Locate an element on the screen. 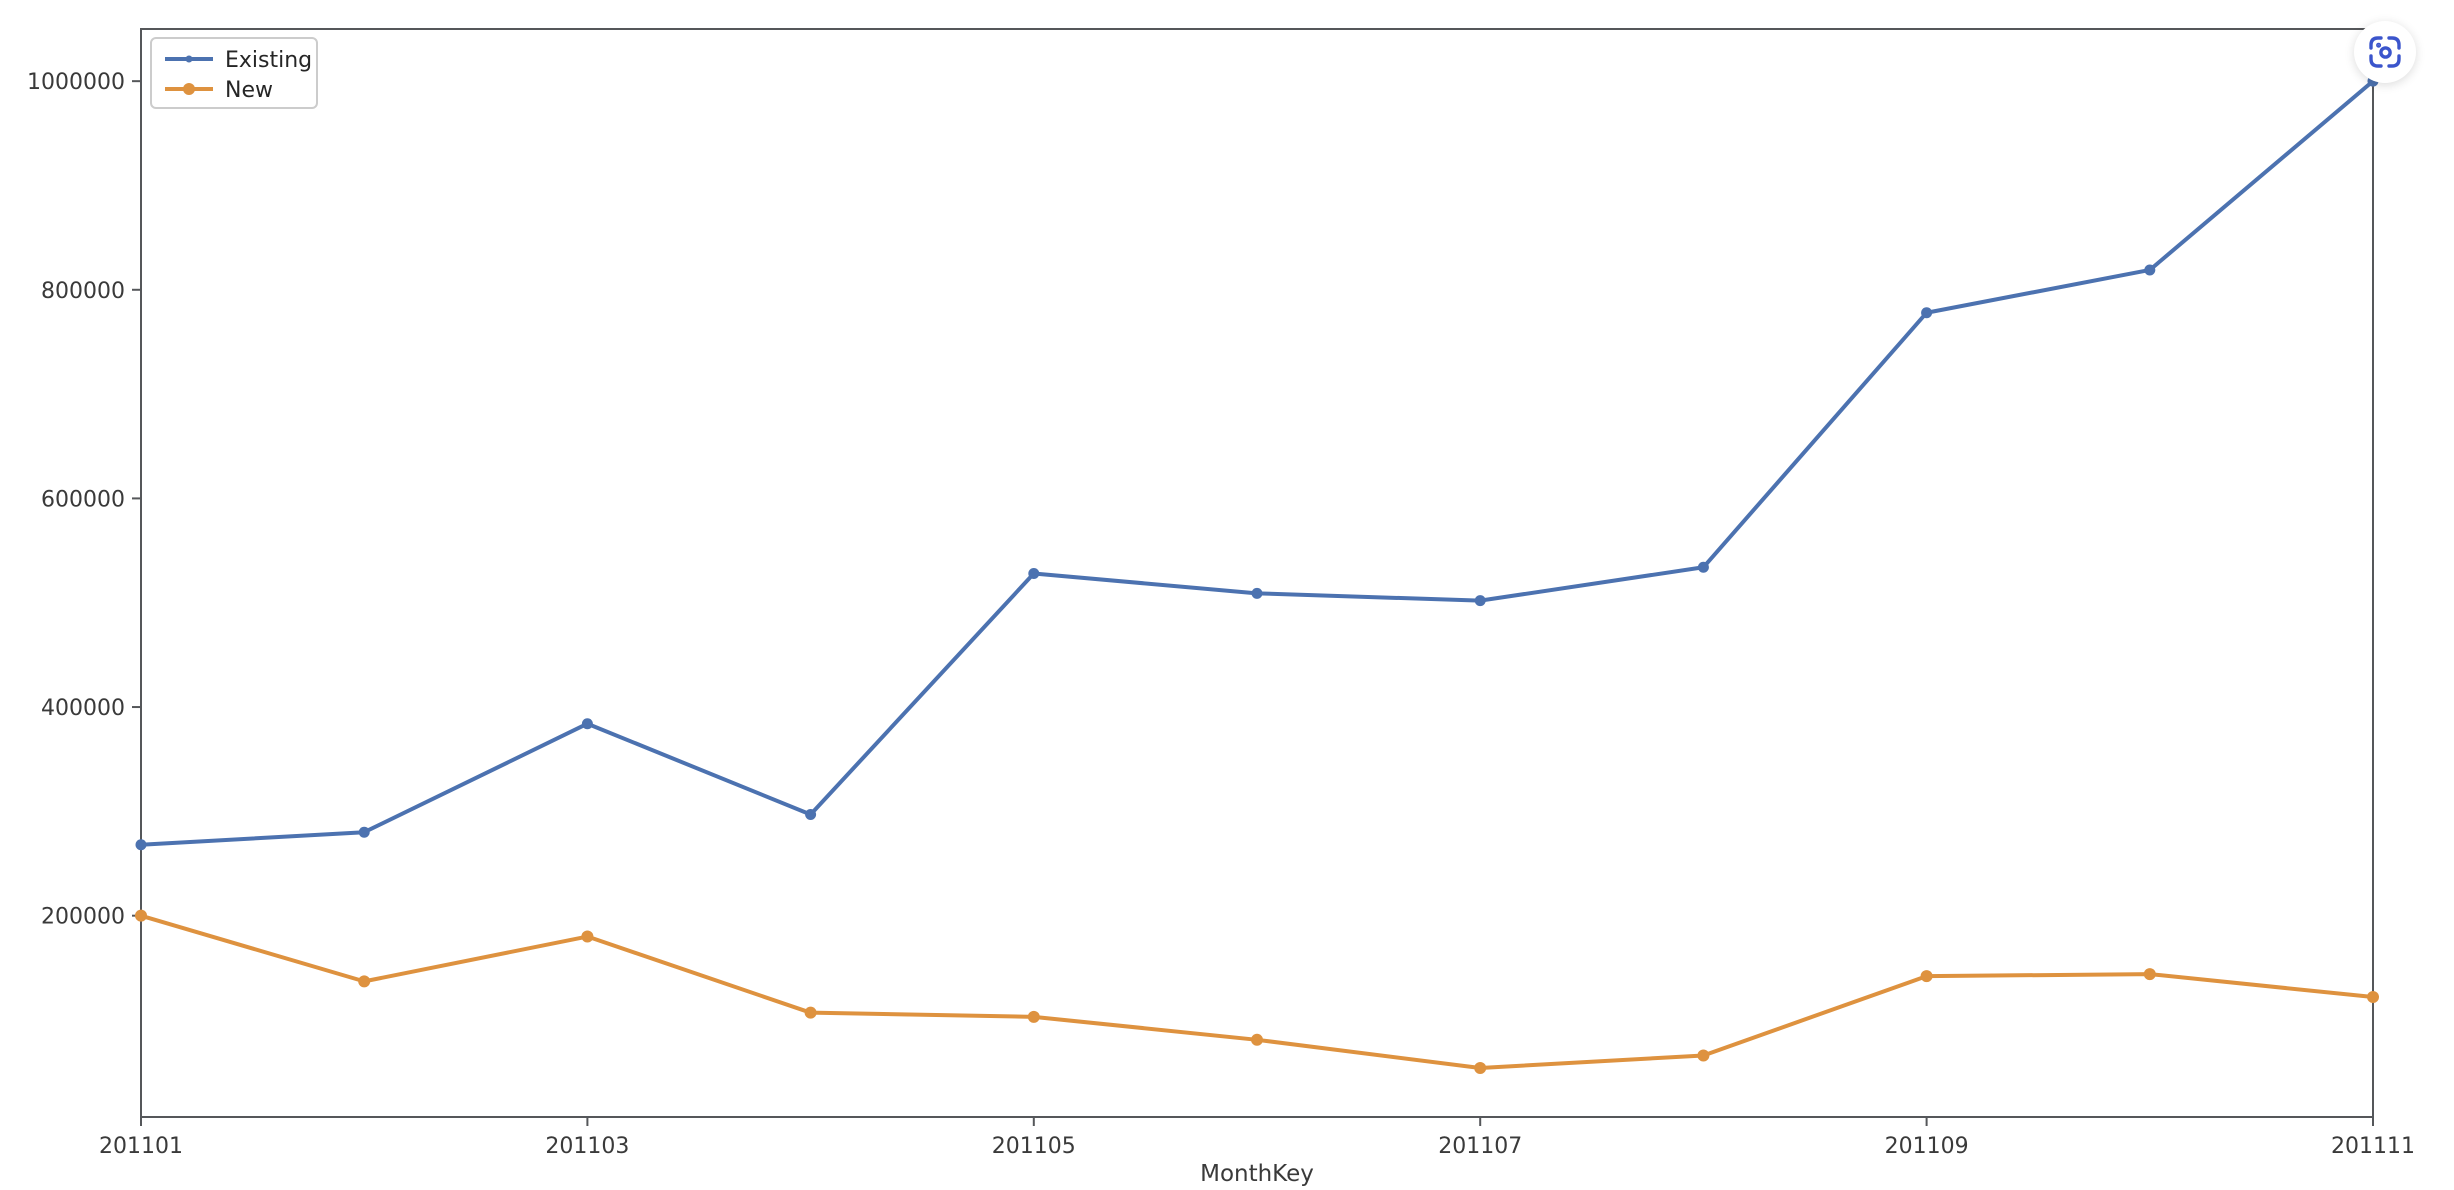  legend-marker-new is located at coordinates (189, 89).